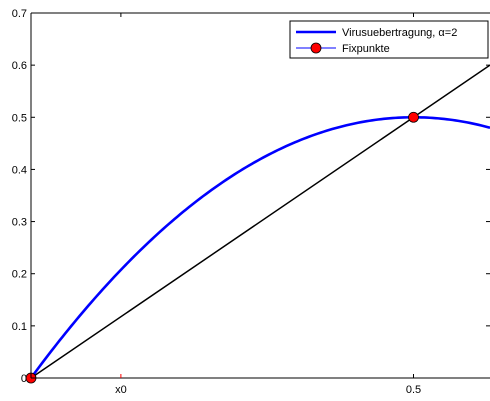 The image size is (490, 401). I want to click on y-tick-label-4: 0.4, so click(19, 170).